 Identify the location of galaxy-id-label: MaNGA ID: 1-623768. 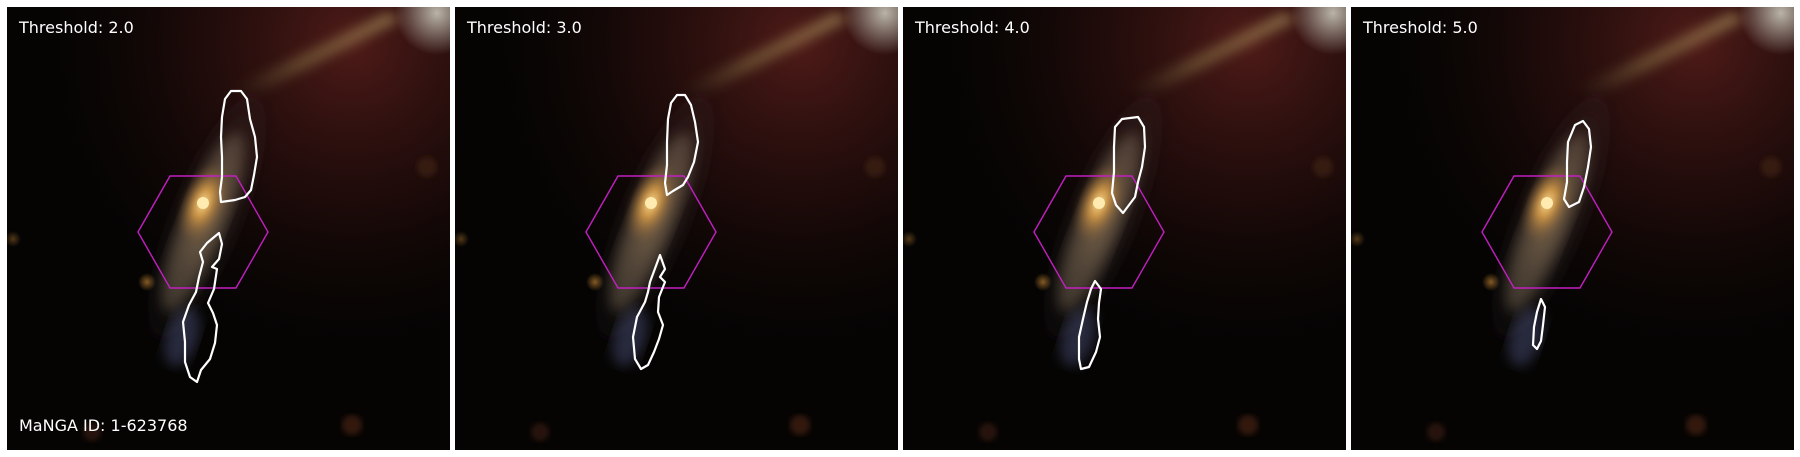
(103, 425).